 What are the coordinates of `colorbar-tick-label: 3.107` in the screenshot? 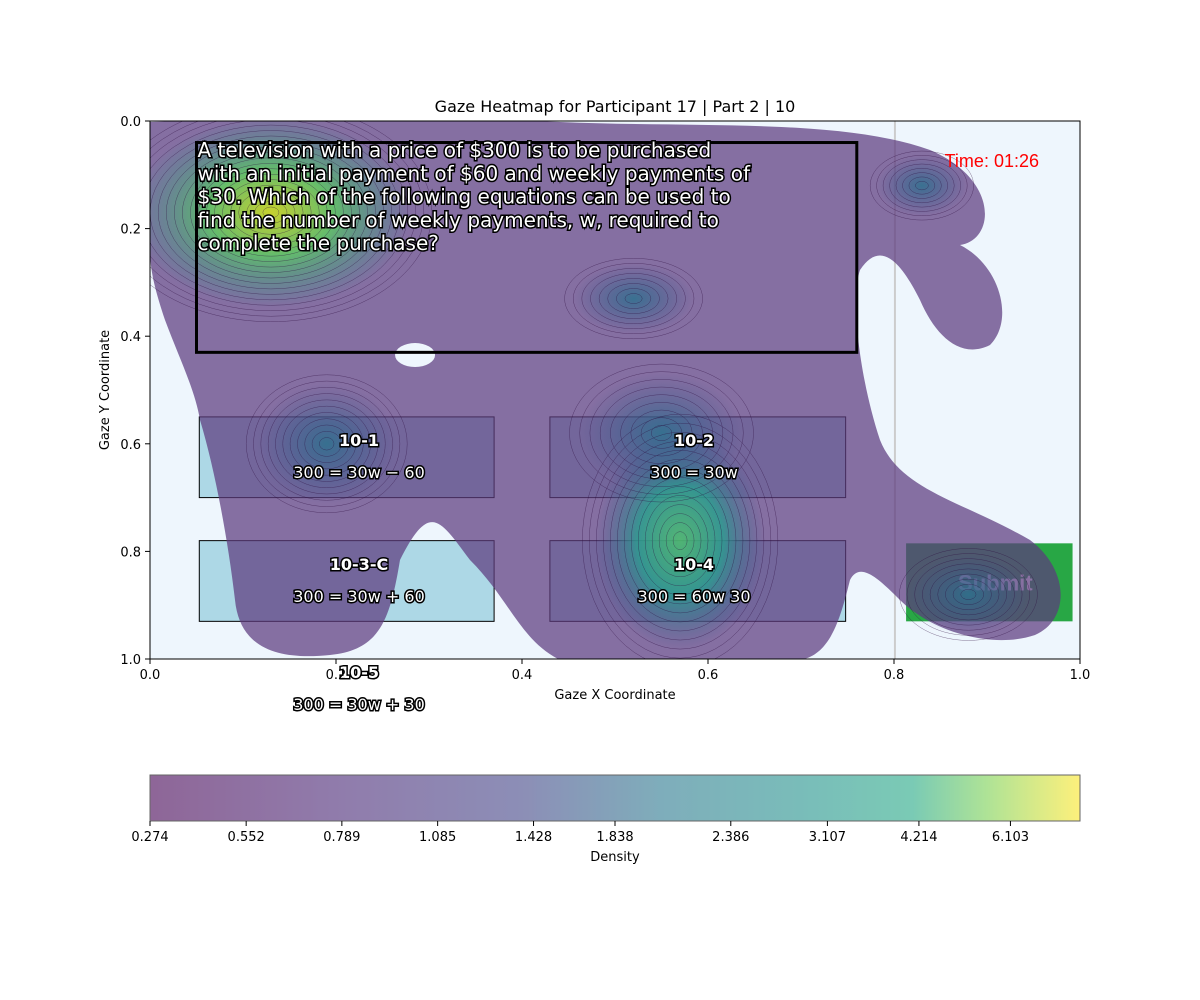 It's located at (827, 837).